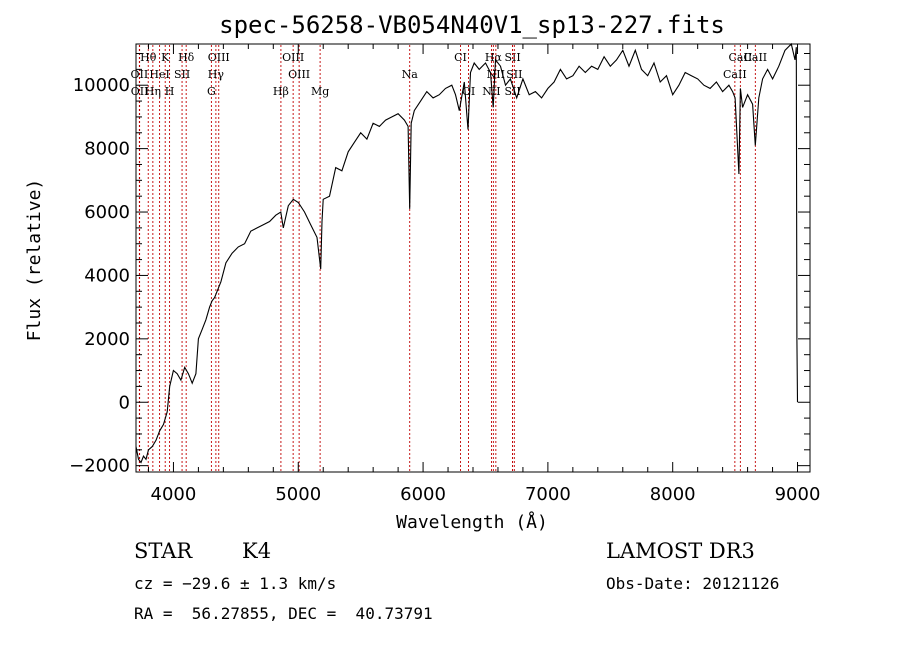 This screenshot has width=900, height=649. Describe the element at coordinates (34, 260) in the screenshot. I see `y-axis-label: Flux (relative)` at that location.